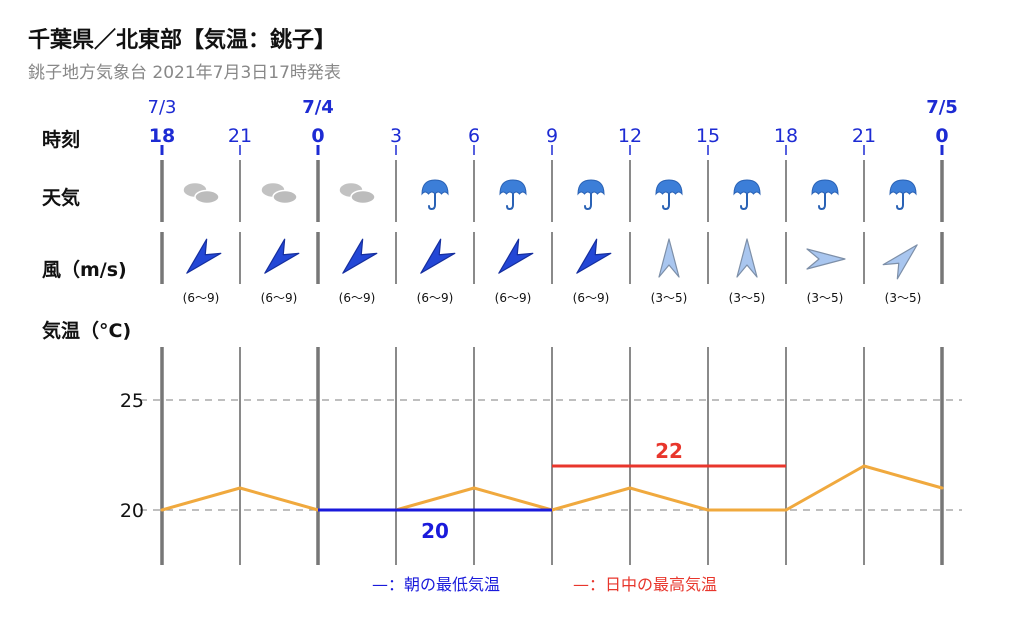  I want to click on weather-row, so click(549, 195).